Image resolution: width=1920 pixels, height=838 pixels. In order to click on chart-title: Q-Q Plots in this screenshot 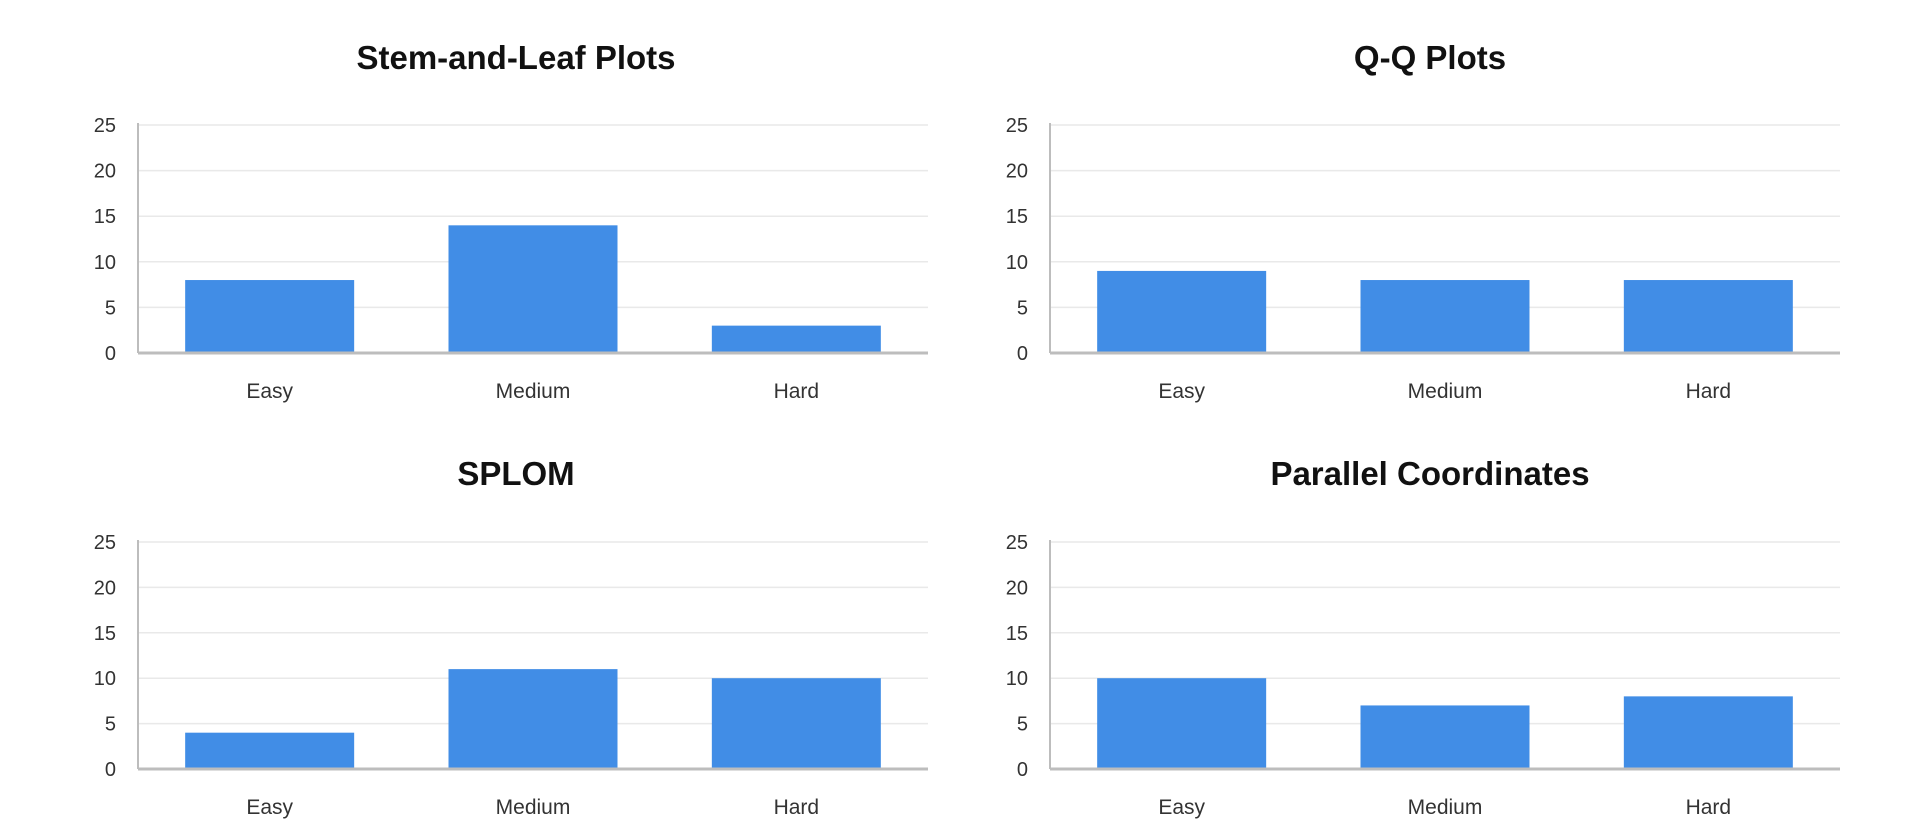, I will do `click(1430, 57)`.